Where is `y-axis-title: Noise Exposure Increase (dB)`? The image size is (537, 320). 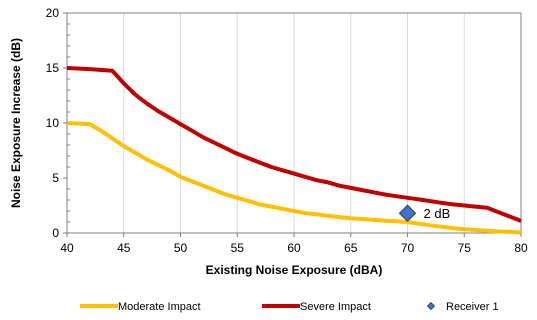
y-axis-title: Noise Exposure Increase (dB) is located at coordinates (16, 123).